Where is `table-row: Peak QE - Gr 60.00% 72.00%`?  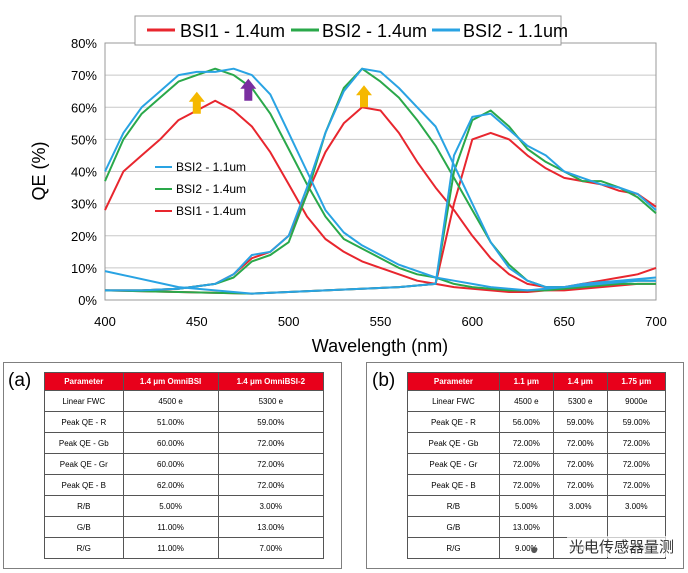 table-row: Peak QE - Gr 60.00% 72.00% is located at coordinates (184, 464).